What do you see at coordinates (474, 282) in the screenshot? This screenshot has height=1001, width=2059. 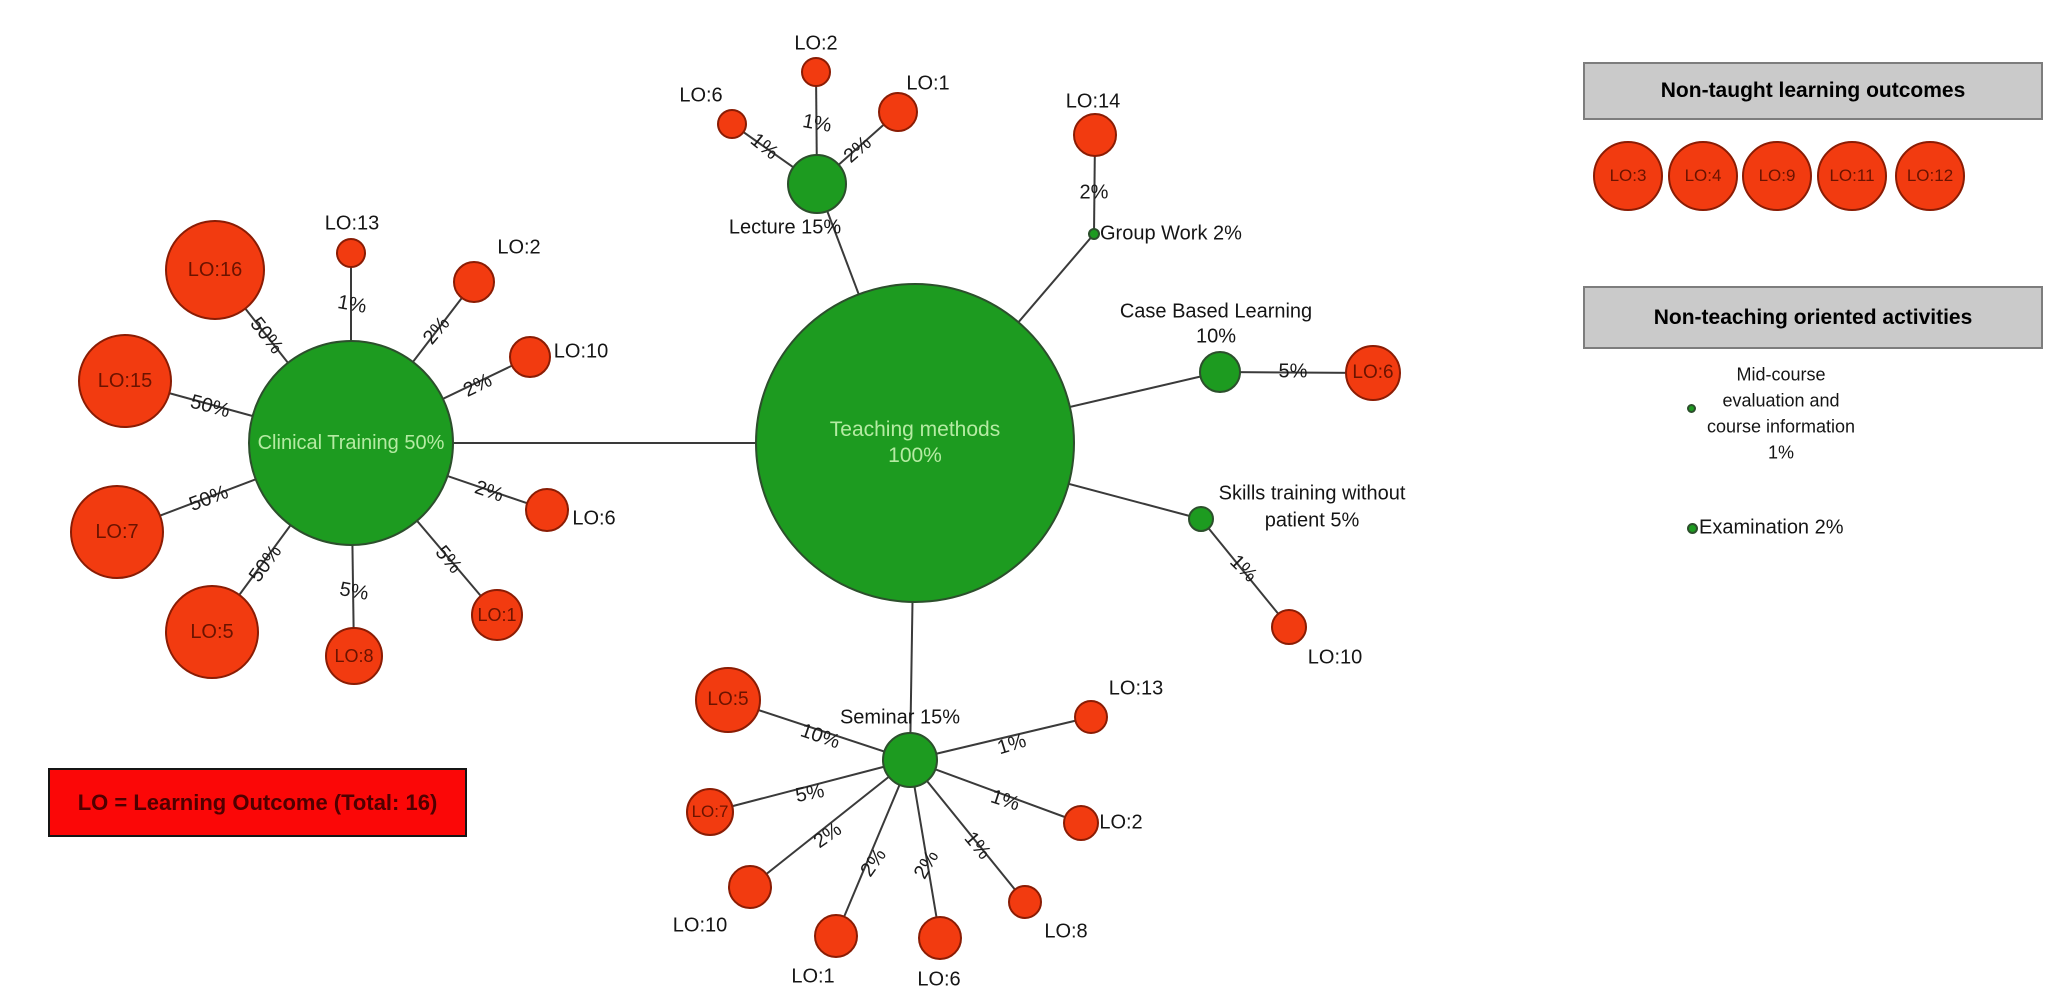 I see `clinical-lo2-node` at bounding box center [474, 282].